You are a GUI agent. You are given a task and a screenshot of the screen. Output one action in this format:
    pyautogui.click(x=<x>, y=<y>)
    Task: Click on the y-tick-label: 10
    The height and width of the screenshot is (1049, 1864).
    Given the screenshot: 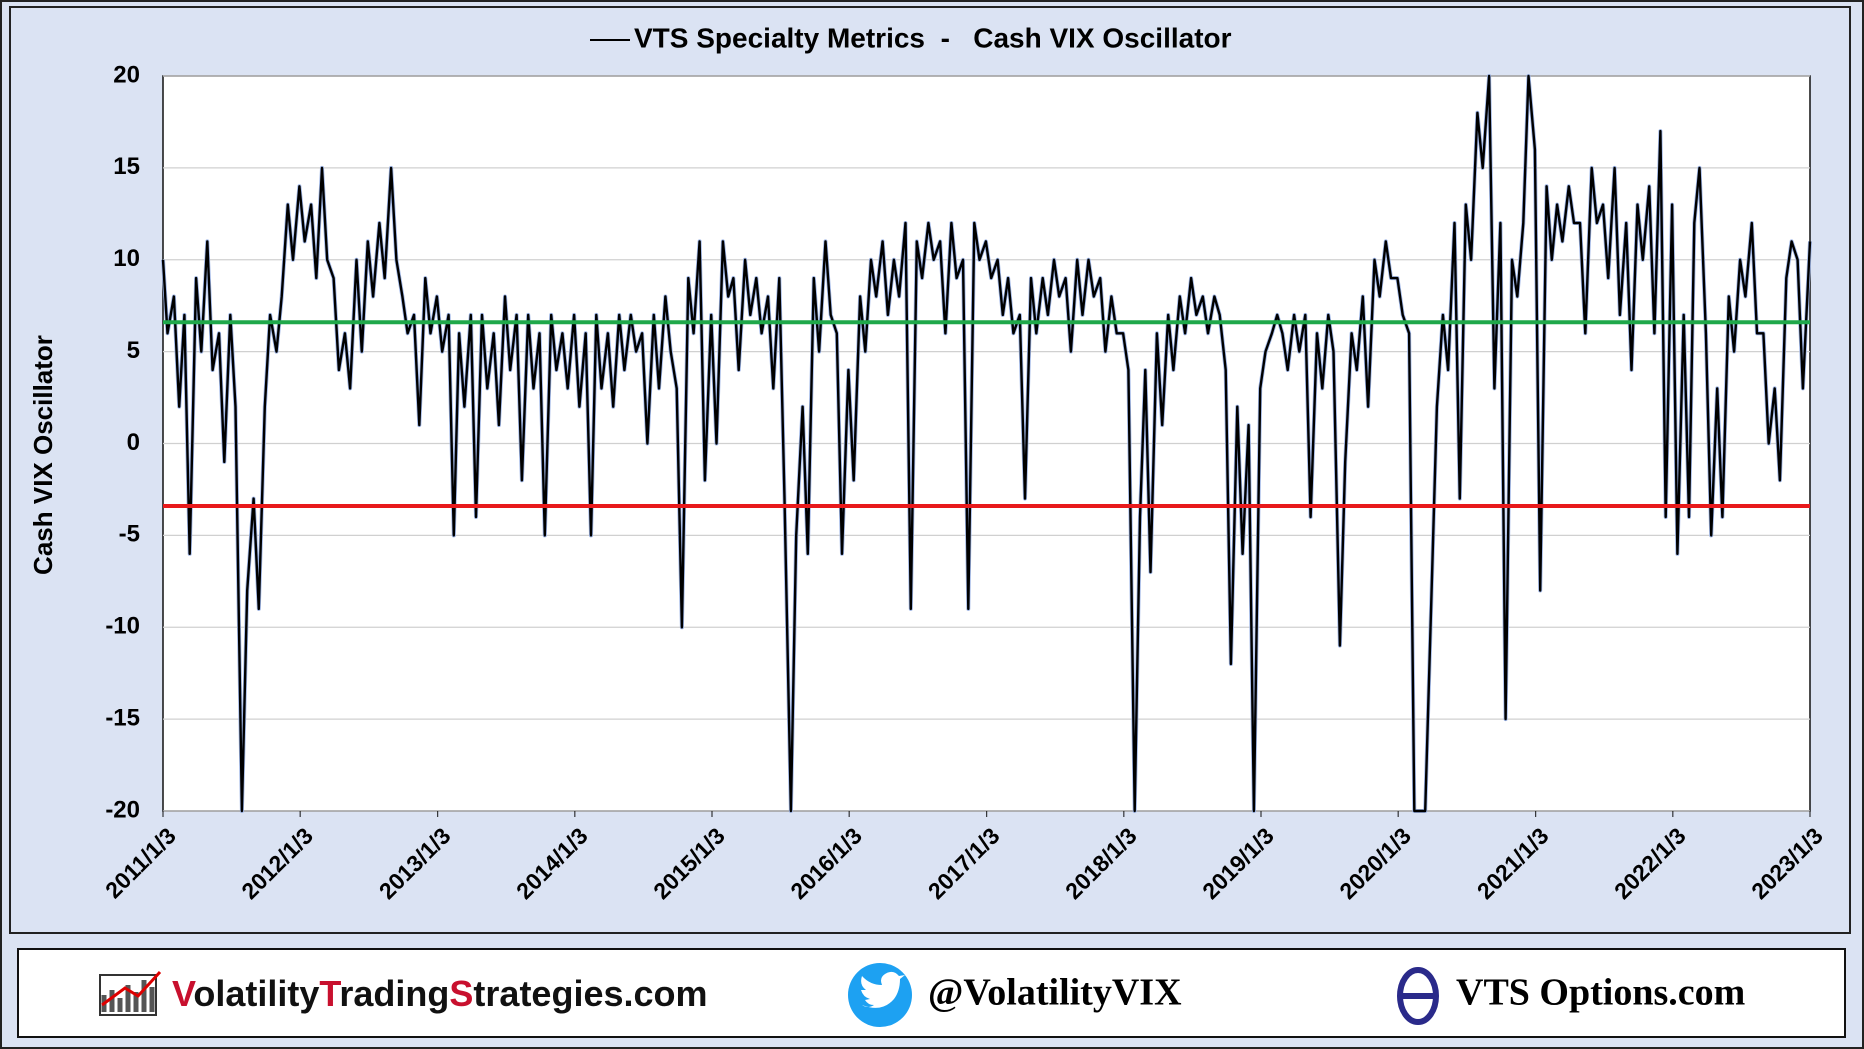 What is the action you would take?
    pyautogui.click(x=126, y=258)
    